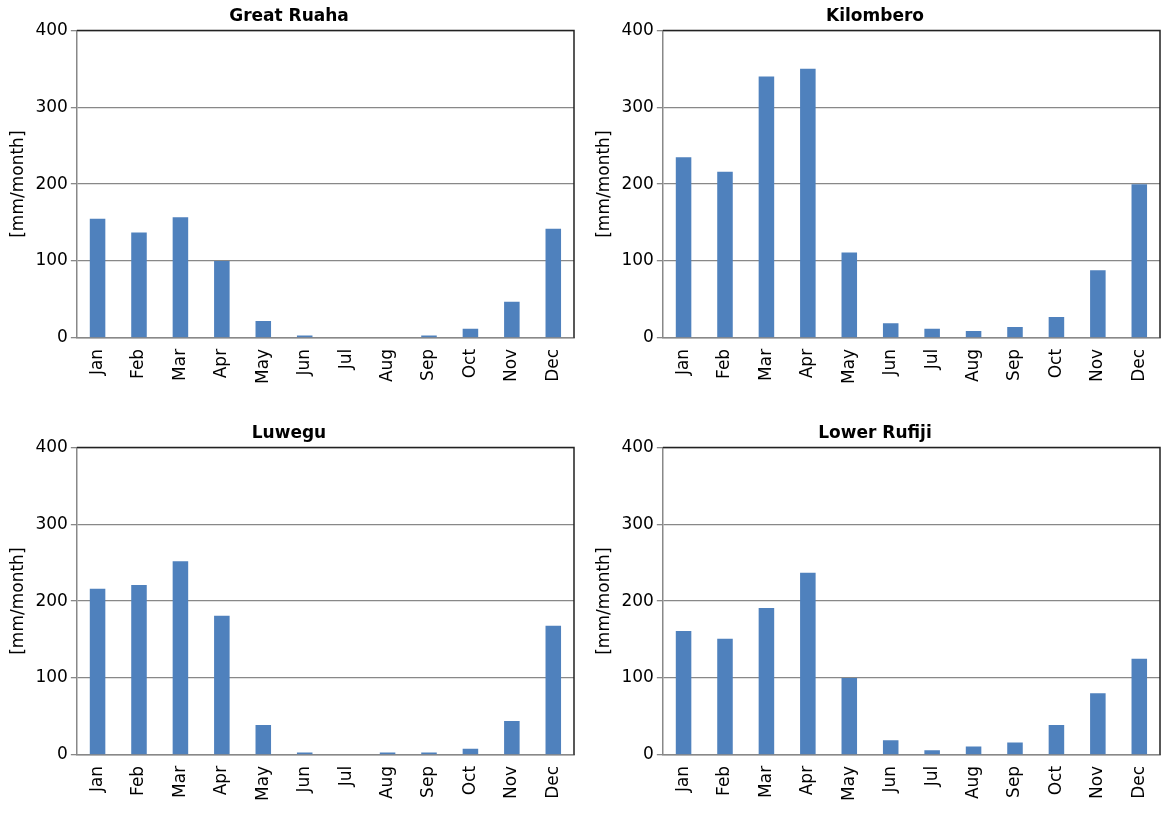 Image resolution: width=1173 pixels, height=835 pixels. What do you see at coordinates (875, 431) in the screenshot?
I see `chart-title: Lower Rufiji` at bounding box center [875, 431].